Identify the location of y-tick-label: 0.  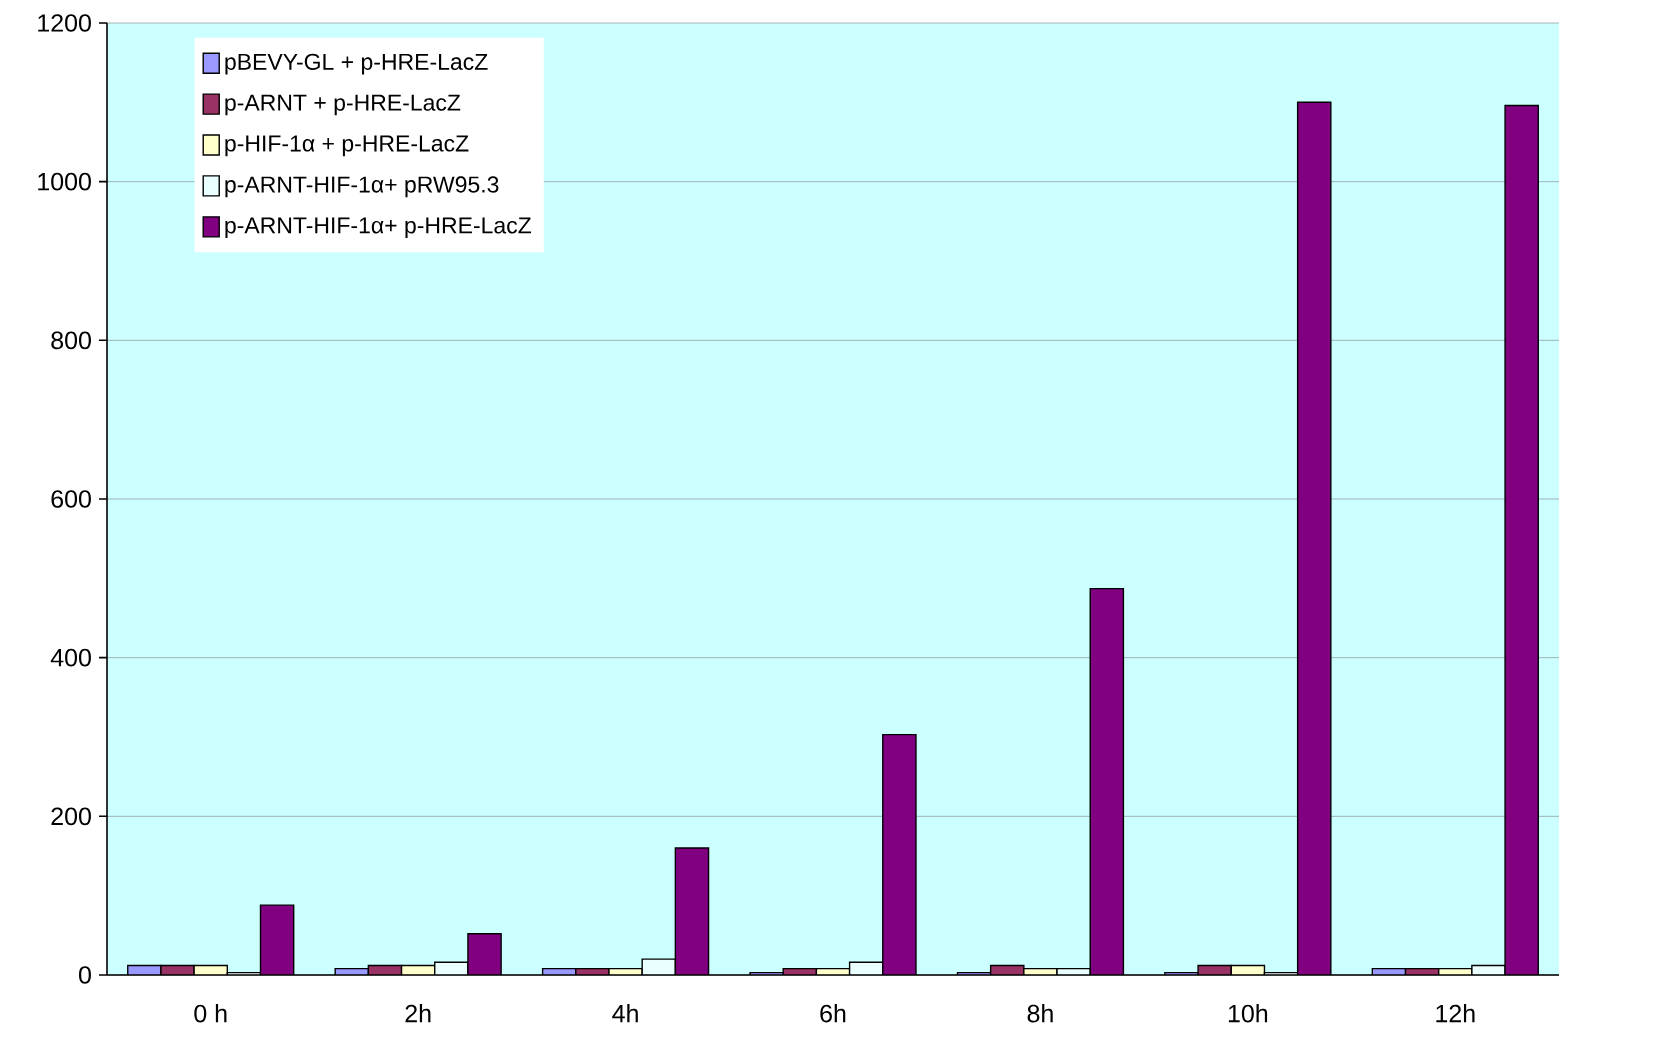
(85, 975).